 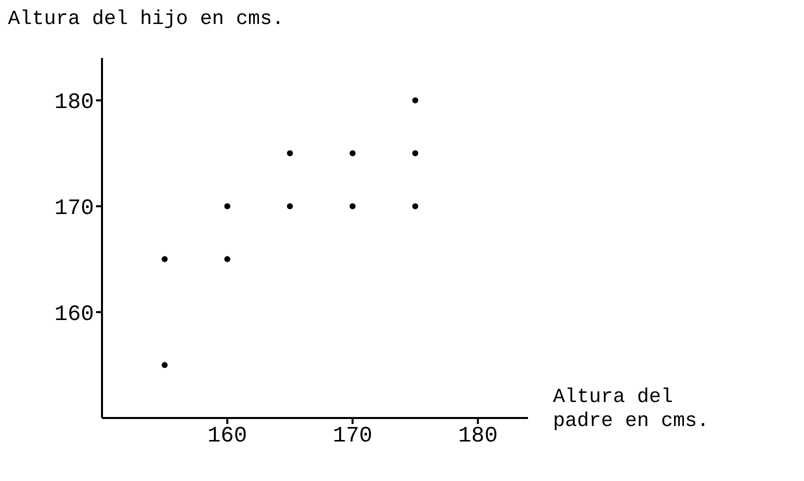 I want to click on y-axis-title: Altura del hijo en cms., so click(x=146, y=19).